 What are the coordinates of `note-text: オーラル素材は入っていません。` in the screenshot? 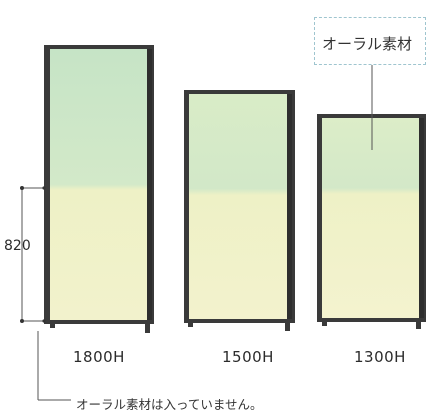 It's located at (169, 403).